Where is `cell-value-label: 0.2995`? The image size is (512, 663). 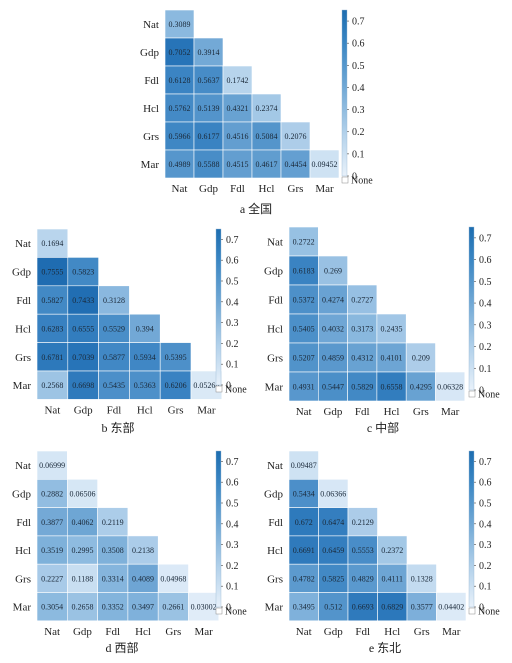 cell-value-label: 0.2995 is located at coordinates (82, 550).